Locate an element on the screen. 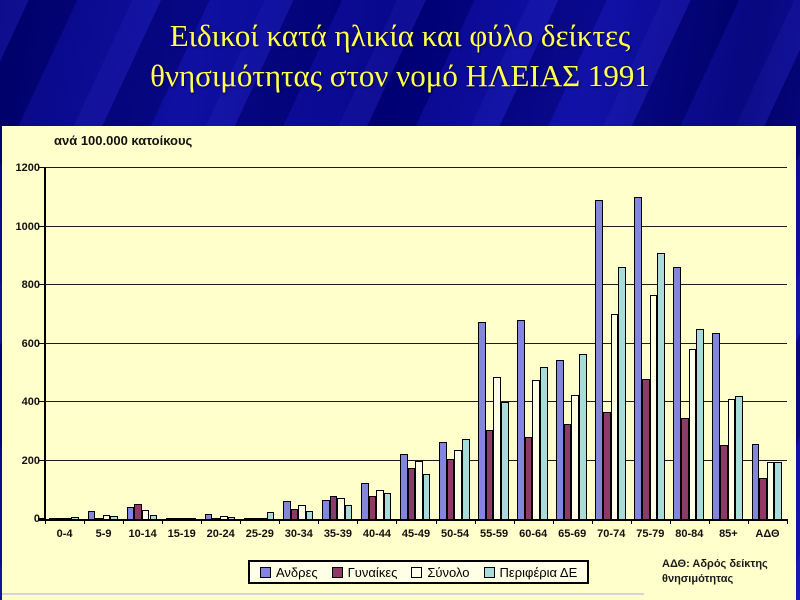 The image size is (800, 600). legend-label: Περιφέρια ΔΕ is located at coordinates (538, 572).